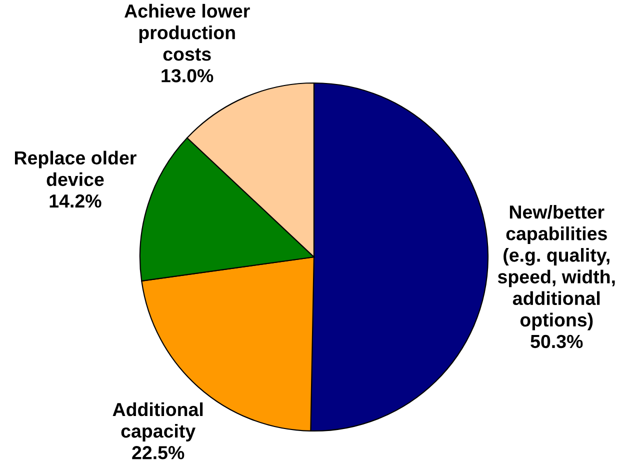 The image size is (621, 470). I want to click on data-label: 13.0%, so click(188, 75).